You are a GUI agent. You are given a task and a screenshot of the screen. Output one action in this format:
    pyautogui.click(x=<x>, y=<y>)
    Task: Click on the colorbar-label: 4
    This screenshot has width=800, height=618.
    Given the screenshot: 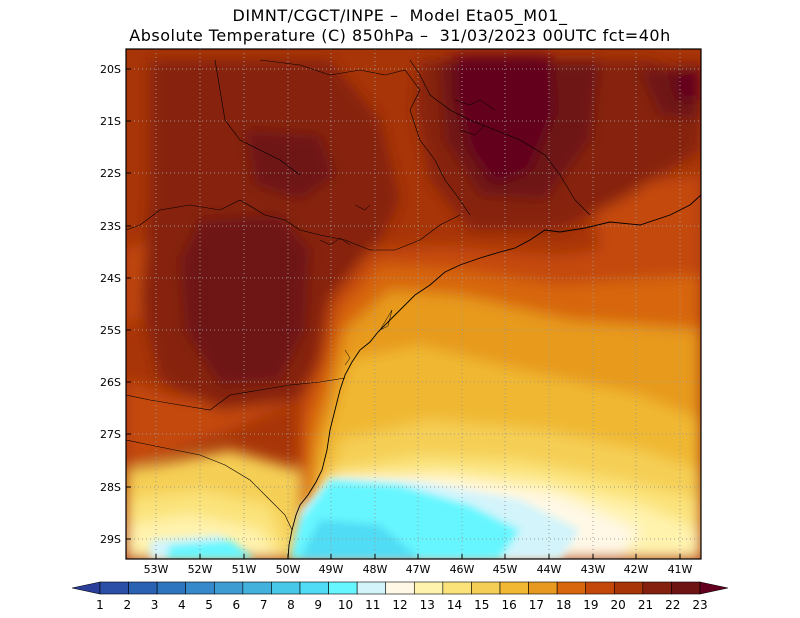 What is the action you would take?
    pyautogui.click(x=182, y=605)
    